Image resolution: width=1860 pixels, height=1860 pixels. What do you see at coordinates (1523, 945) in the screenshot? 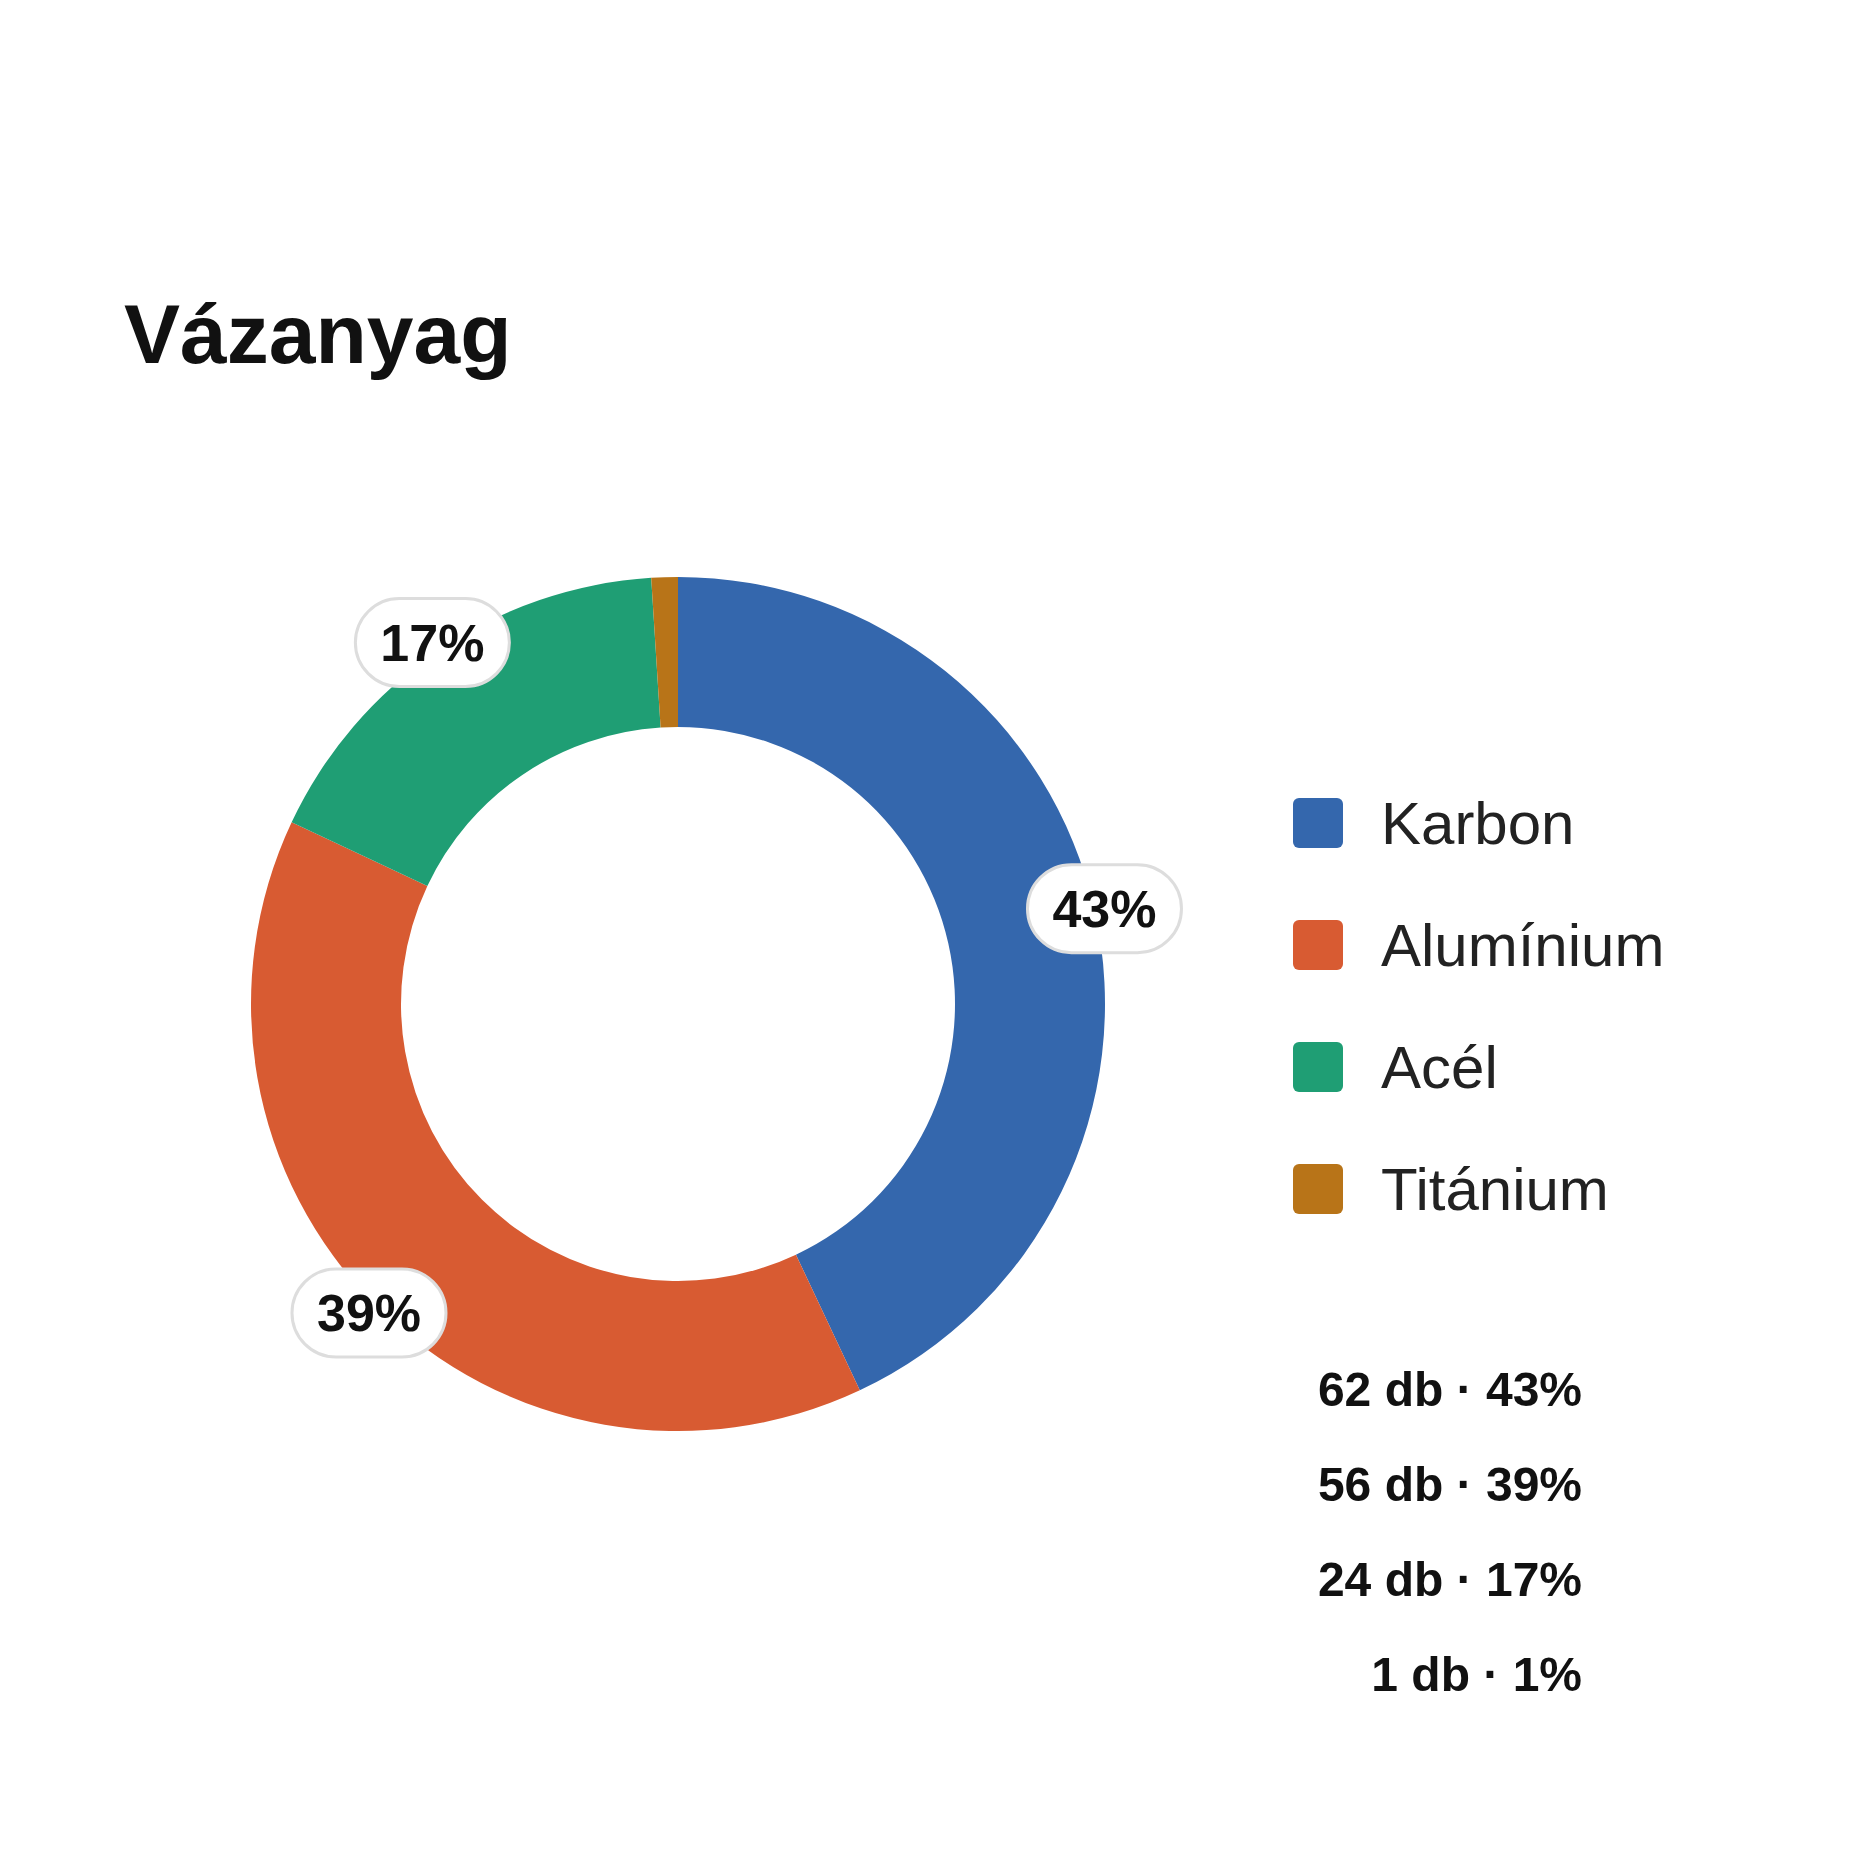
I see `legend-label: Alumínium` at bounding box center [1523, 945].